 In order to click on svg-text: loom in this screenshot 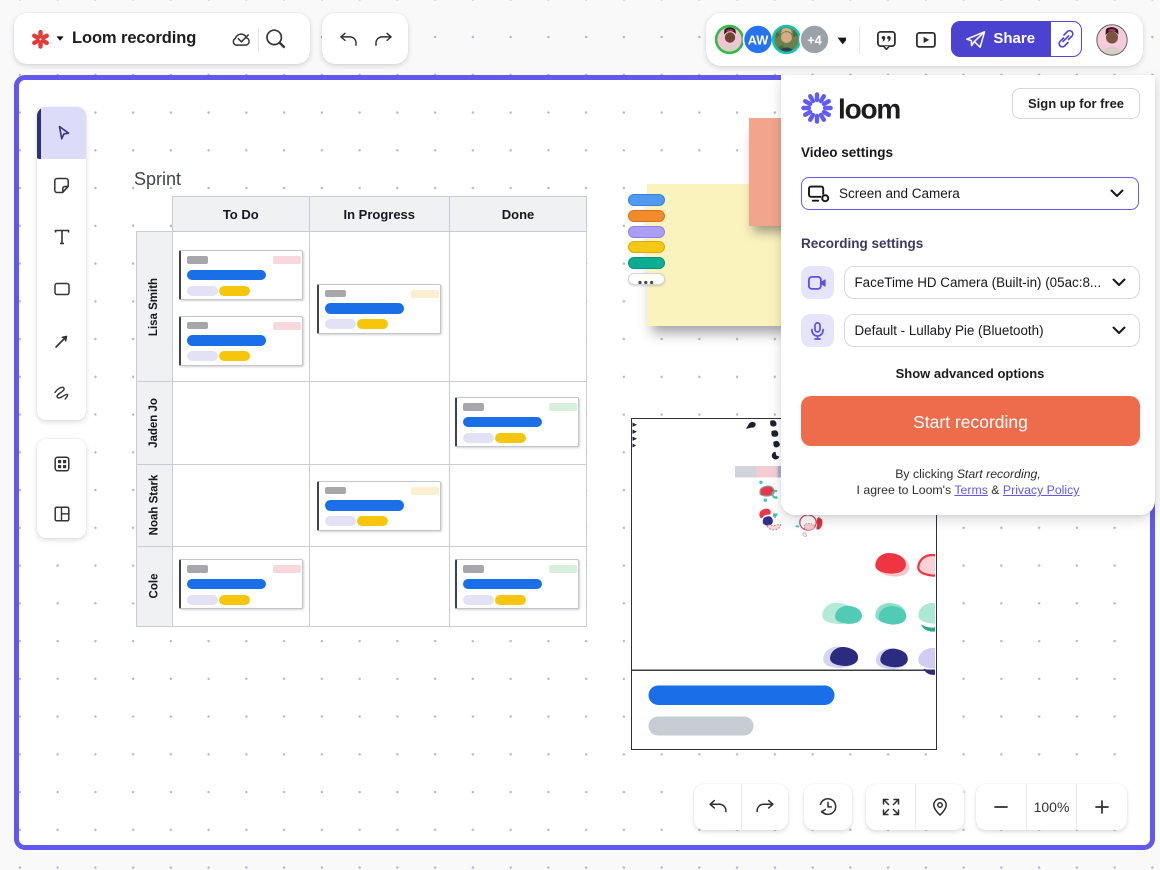, I will do `click(869, 109)`.